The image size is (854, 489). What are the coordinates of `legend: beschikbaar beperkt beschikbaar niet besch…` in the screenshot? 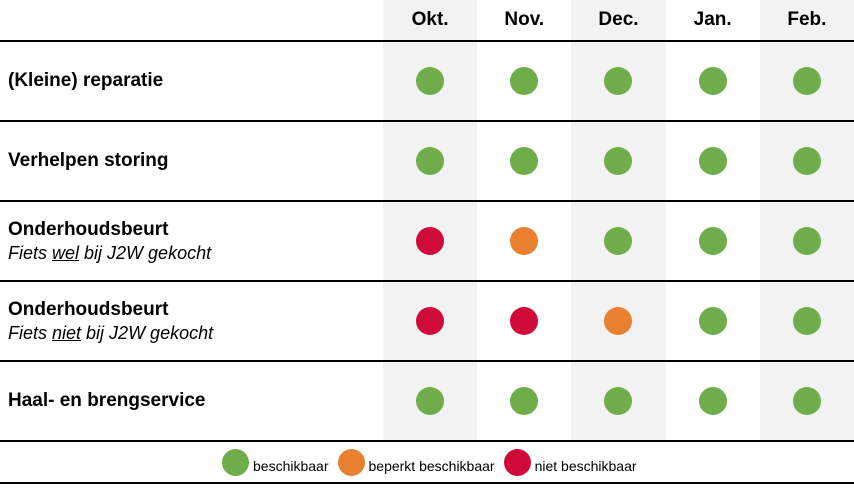 It's located at (427, 463).